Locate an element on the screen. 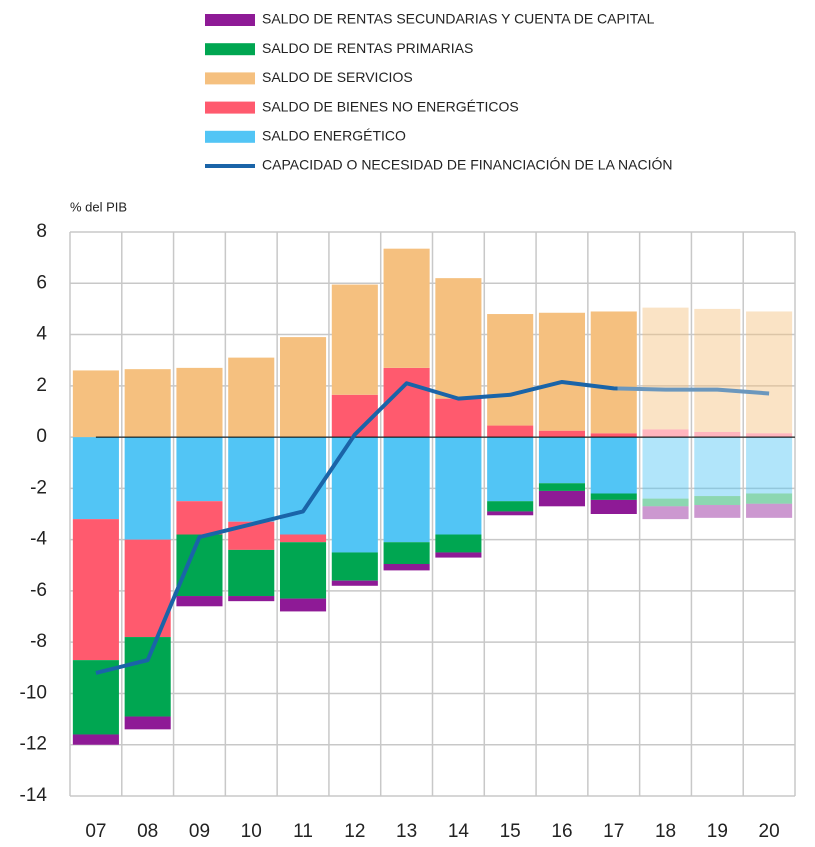 The height and width of the screenshot is (847, 815). x-tick-label: 17 is located at coordinates (613, 831).